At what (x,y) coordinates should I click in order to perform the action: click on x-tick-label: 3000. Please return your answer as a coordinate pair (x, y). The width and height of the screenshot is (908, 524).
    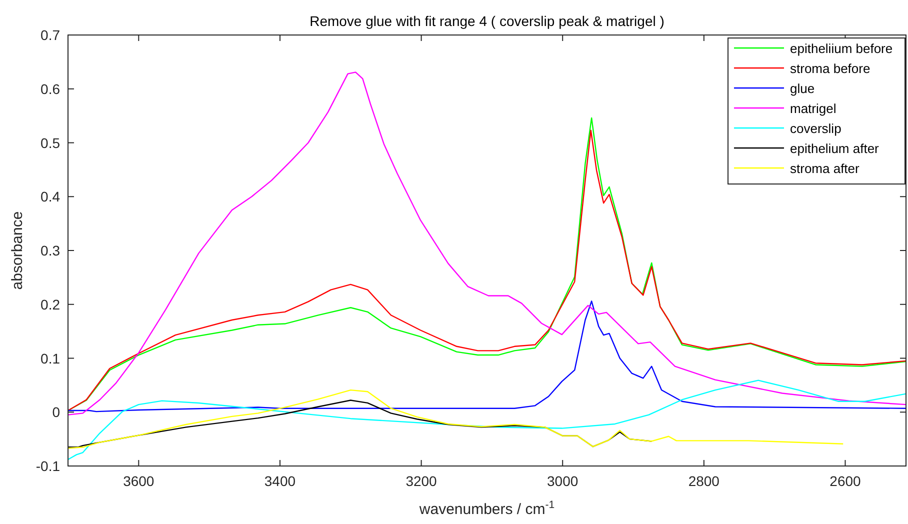
    Looking at the image, I should click on (562, 481).